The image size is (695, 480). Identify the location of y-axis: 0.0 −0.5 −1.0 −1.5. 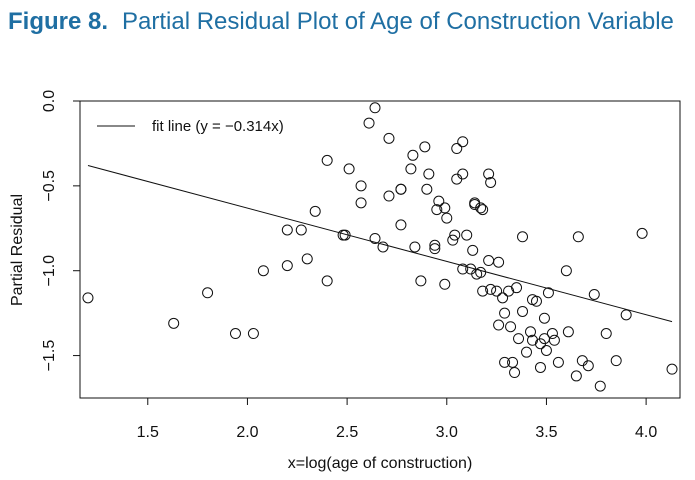
(60, 231).